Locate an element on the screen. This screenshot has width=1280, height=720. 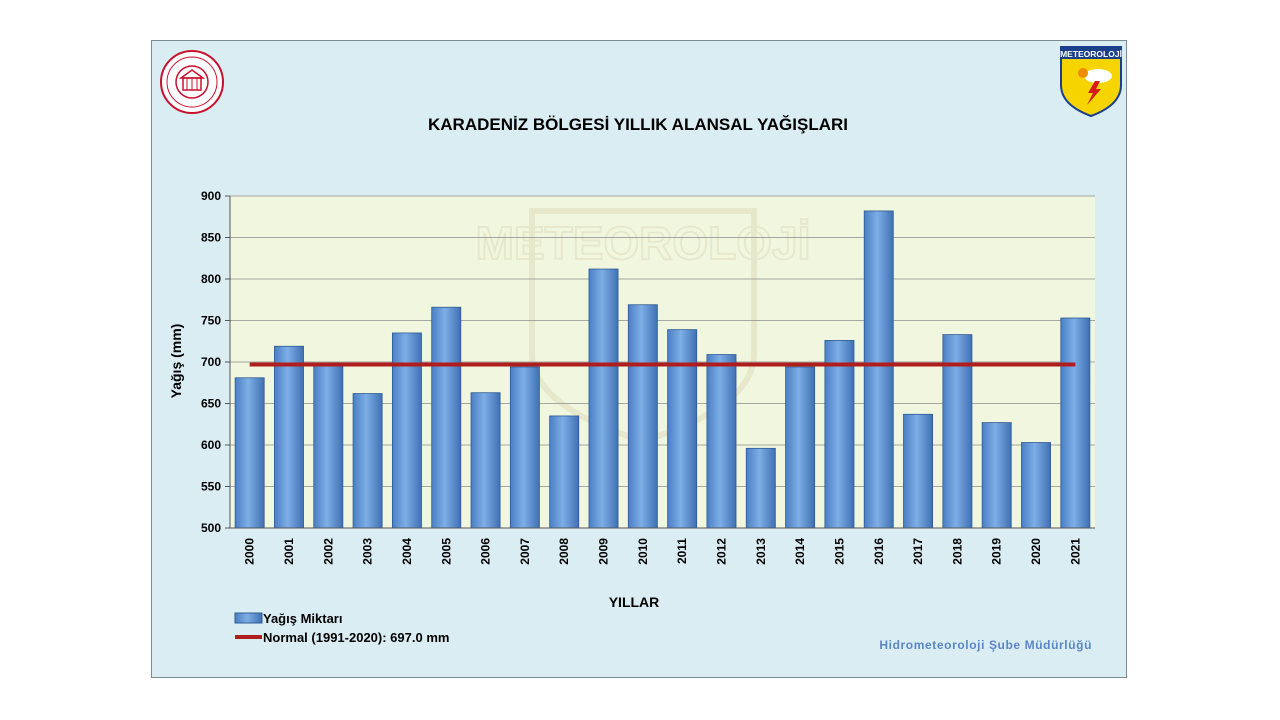
bar-2016 is located at coordinates (878, 369).